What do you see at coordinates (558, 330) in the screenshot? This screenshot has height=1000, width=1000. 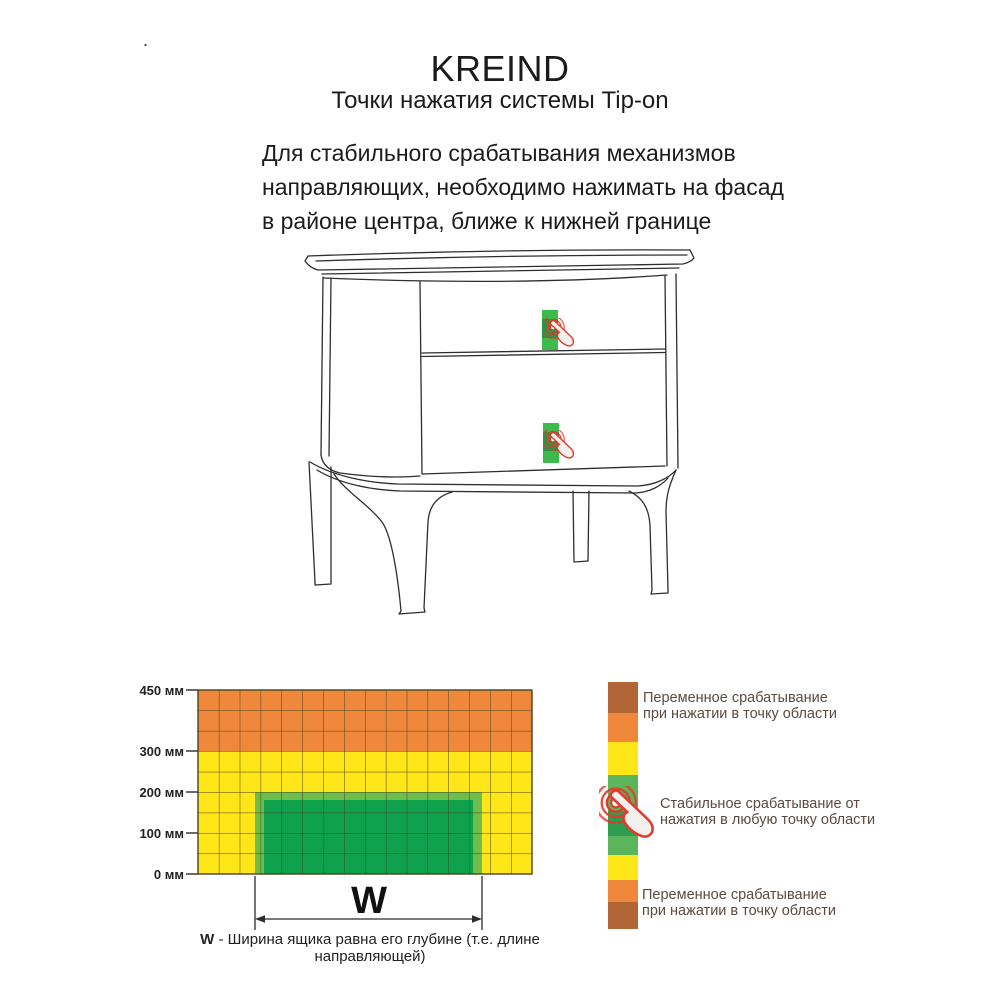 I see `press-point-top-drawer` at bounding box center [558, 330].